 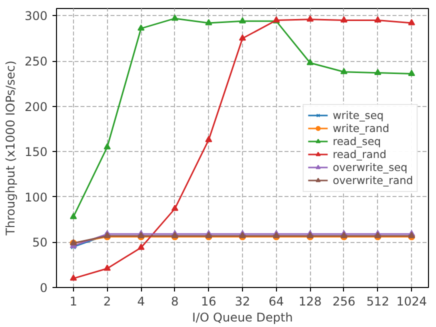 I want to click on legend-label: read_seq, so click(x=356, y=141).